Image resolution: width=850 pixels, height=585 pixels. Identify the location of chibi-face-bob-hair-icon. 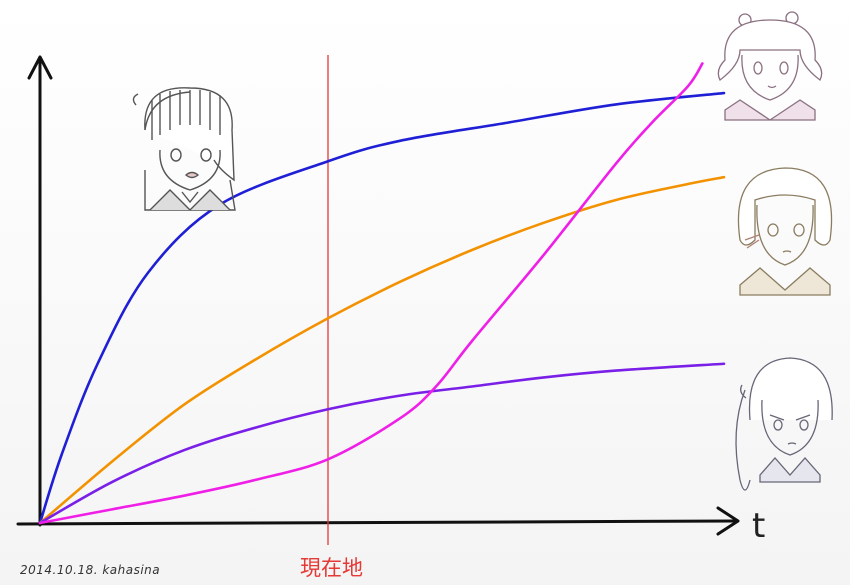
(785, 231).